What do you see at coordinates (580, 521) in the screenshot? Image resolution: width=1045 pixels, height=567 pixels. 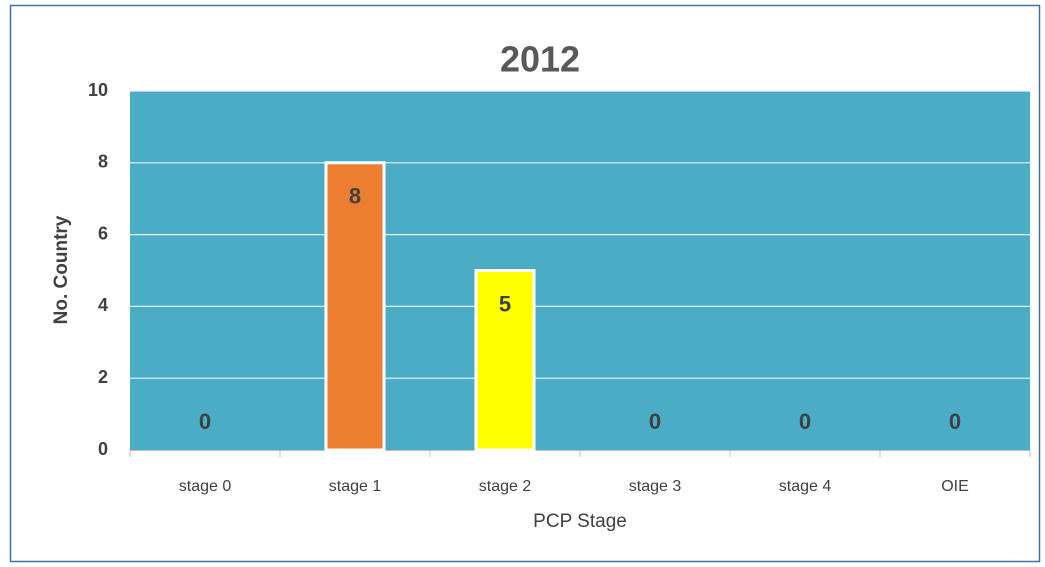 I see `x-axis-title: PCP Stage` at bounding box center [580, 521].